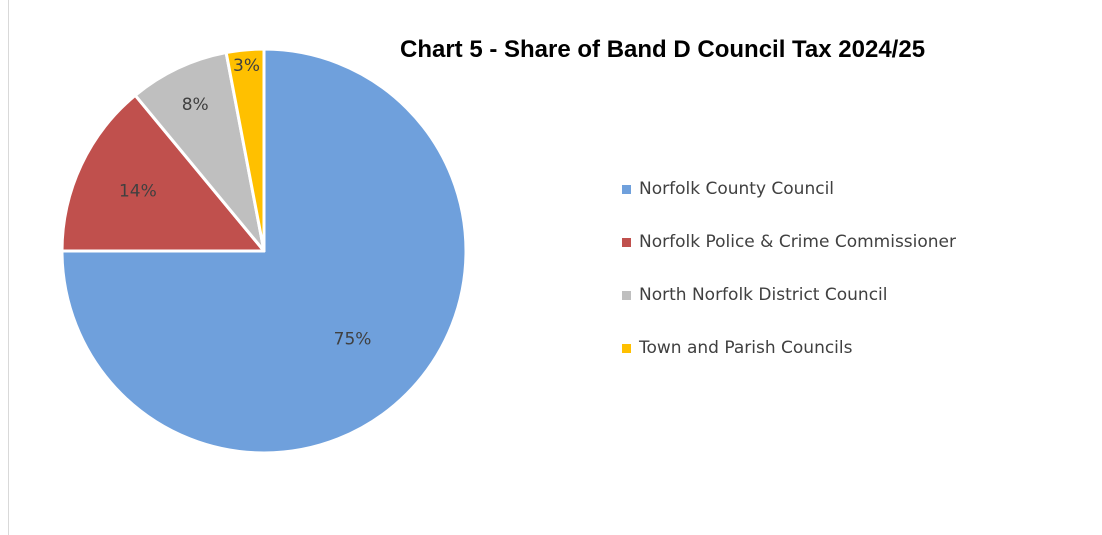 The width and height of the screenshot is (1102, 535). Describe the element at coordinates (138, 192) in the screenshot. I see `data-label-norfolk-police-and-crime-commissioner: 14%` at that location.